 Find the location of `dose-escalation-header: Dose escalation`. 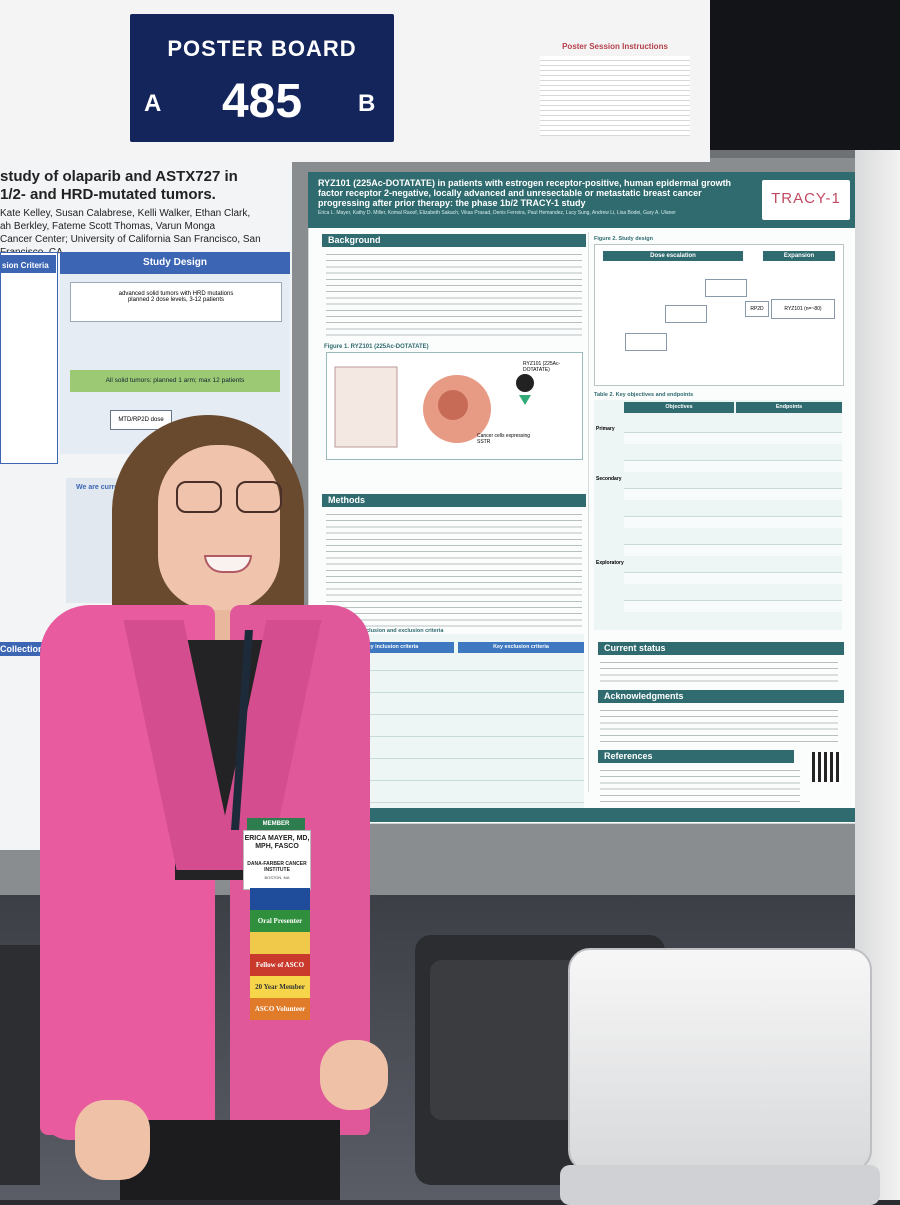

dose-escalation-header: Dose escalation is located at coordinates (673, 256).